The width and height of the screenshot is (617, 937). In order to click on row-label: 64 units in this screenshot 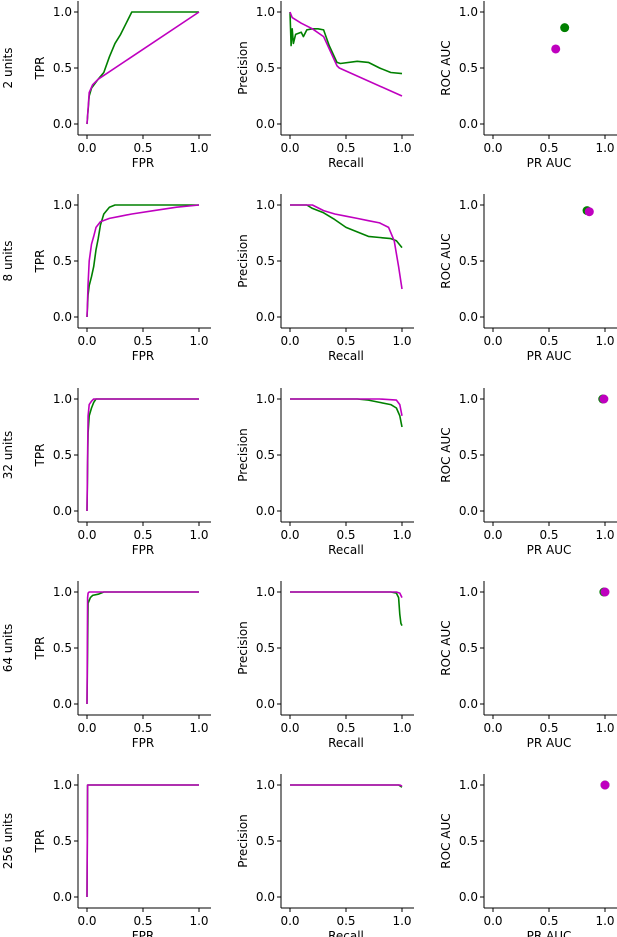, I will do `click(8, 648)`.